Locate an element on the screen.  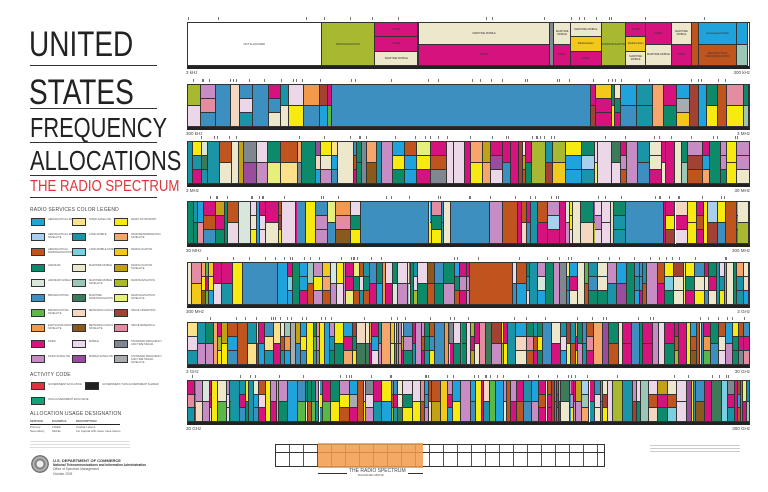
allocation-block: RADIONAVIGATION is located at coordinates (348, 44).